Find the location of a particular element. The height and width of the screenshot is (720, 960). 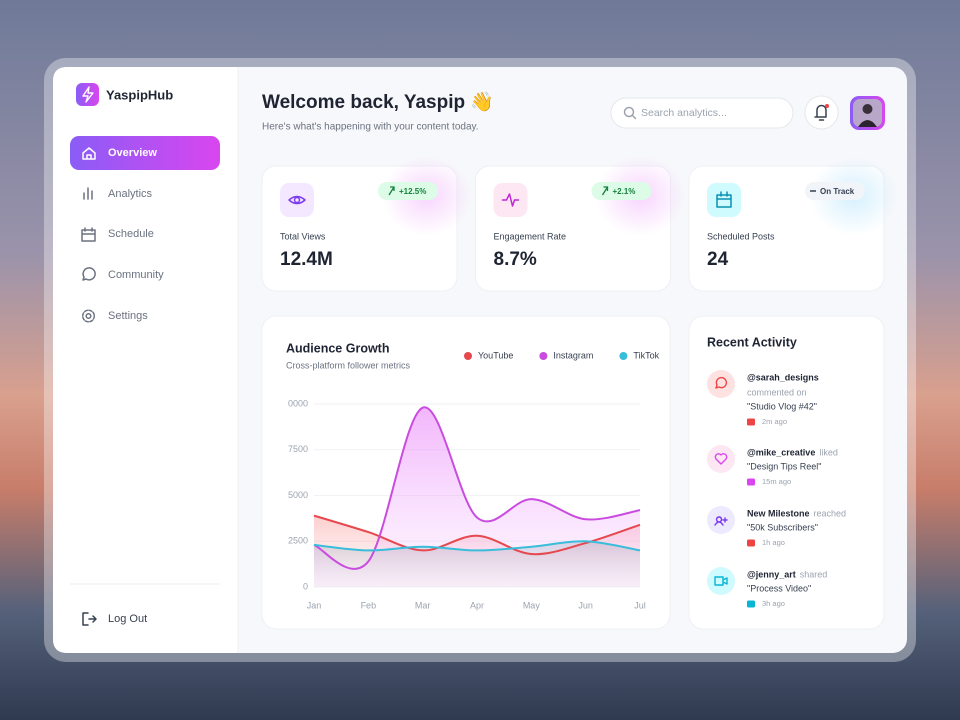

brand-icon is located at coordinates (88, 94).